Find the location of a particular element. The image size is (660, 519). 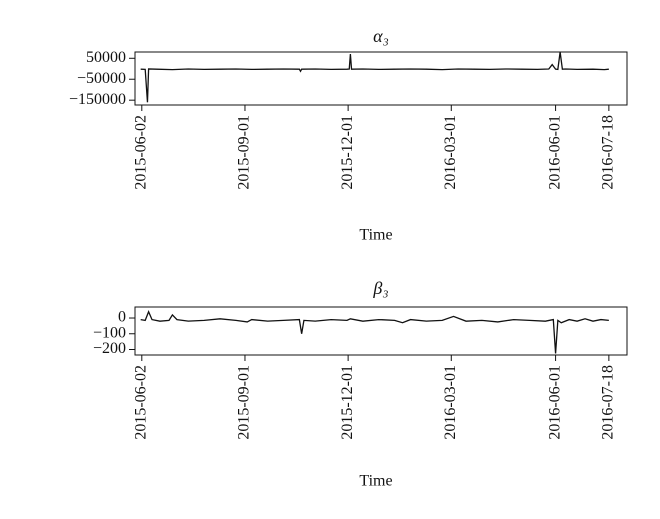

y-tick-label: −150000 is located at coordinates (97, 99).